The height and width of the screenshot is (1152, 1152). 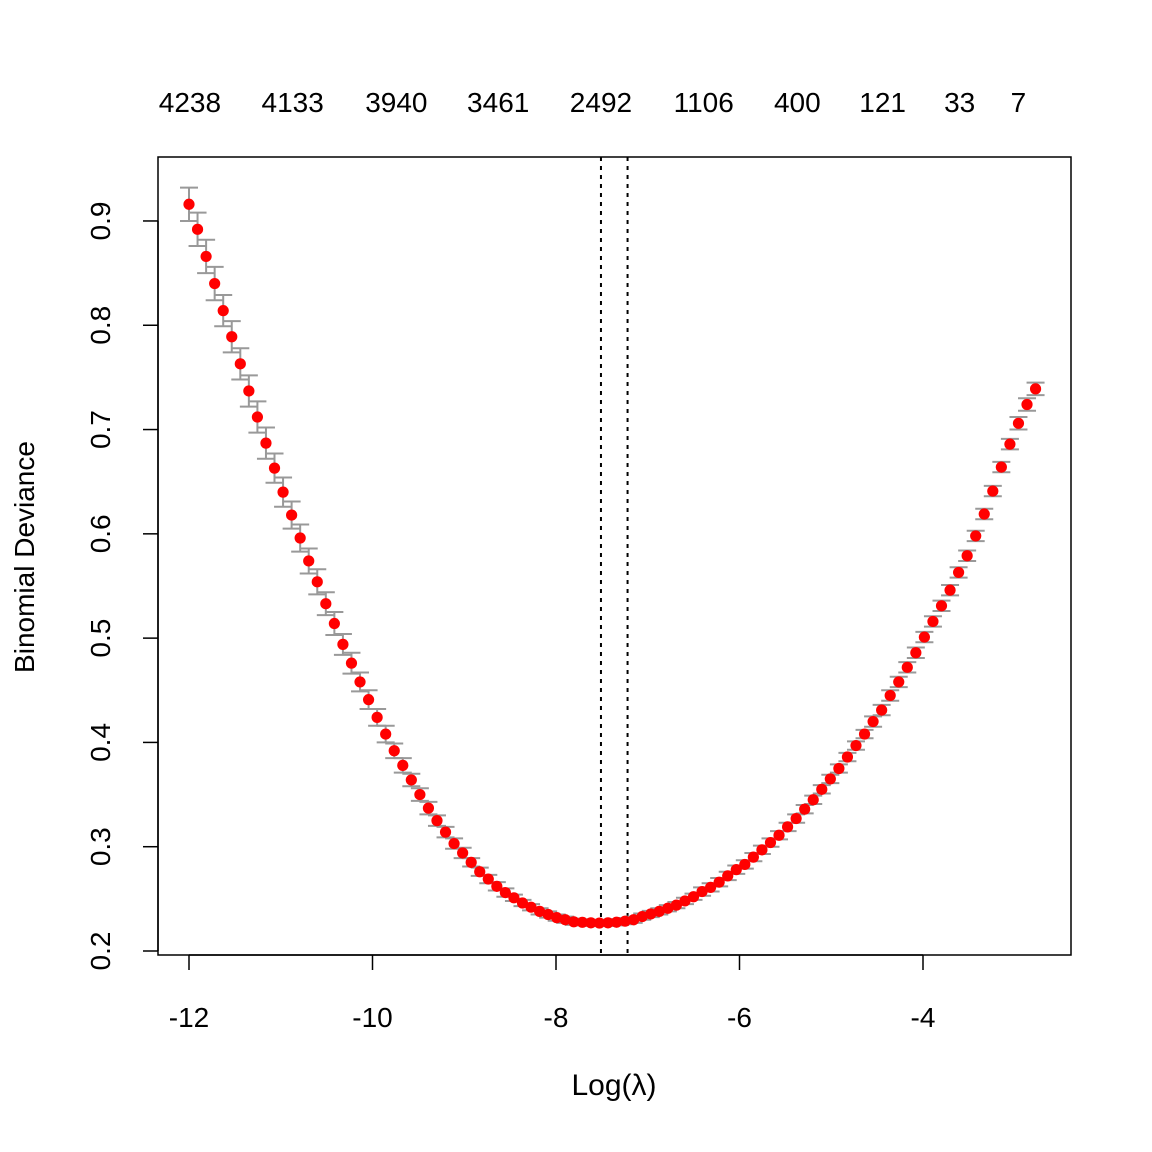 What do you see at coordinates (498, 102) in the screenshot?
I see `top-axis-label: 3461` at bounding box center [498, 102].